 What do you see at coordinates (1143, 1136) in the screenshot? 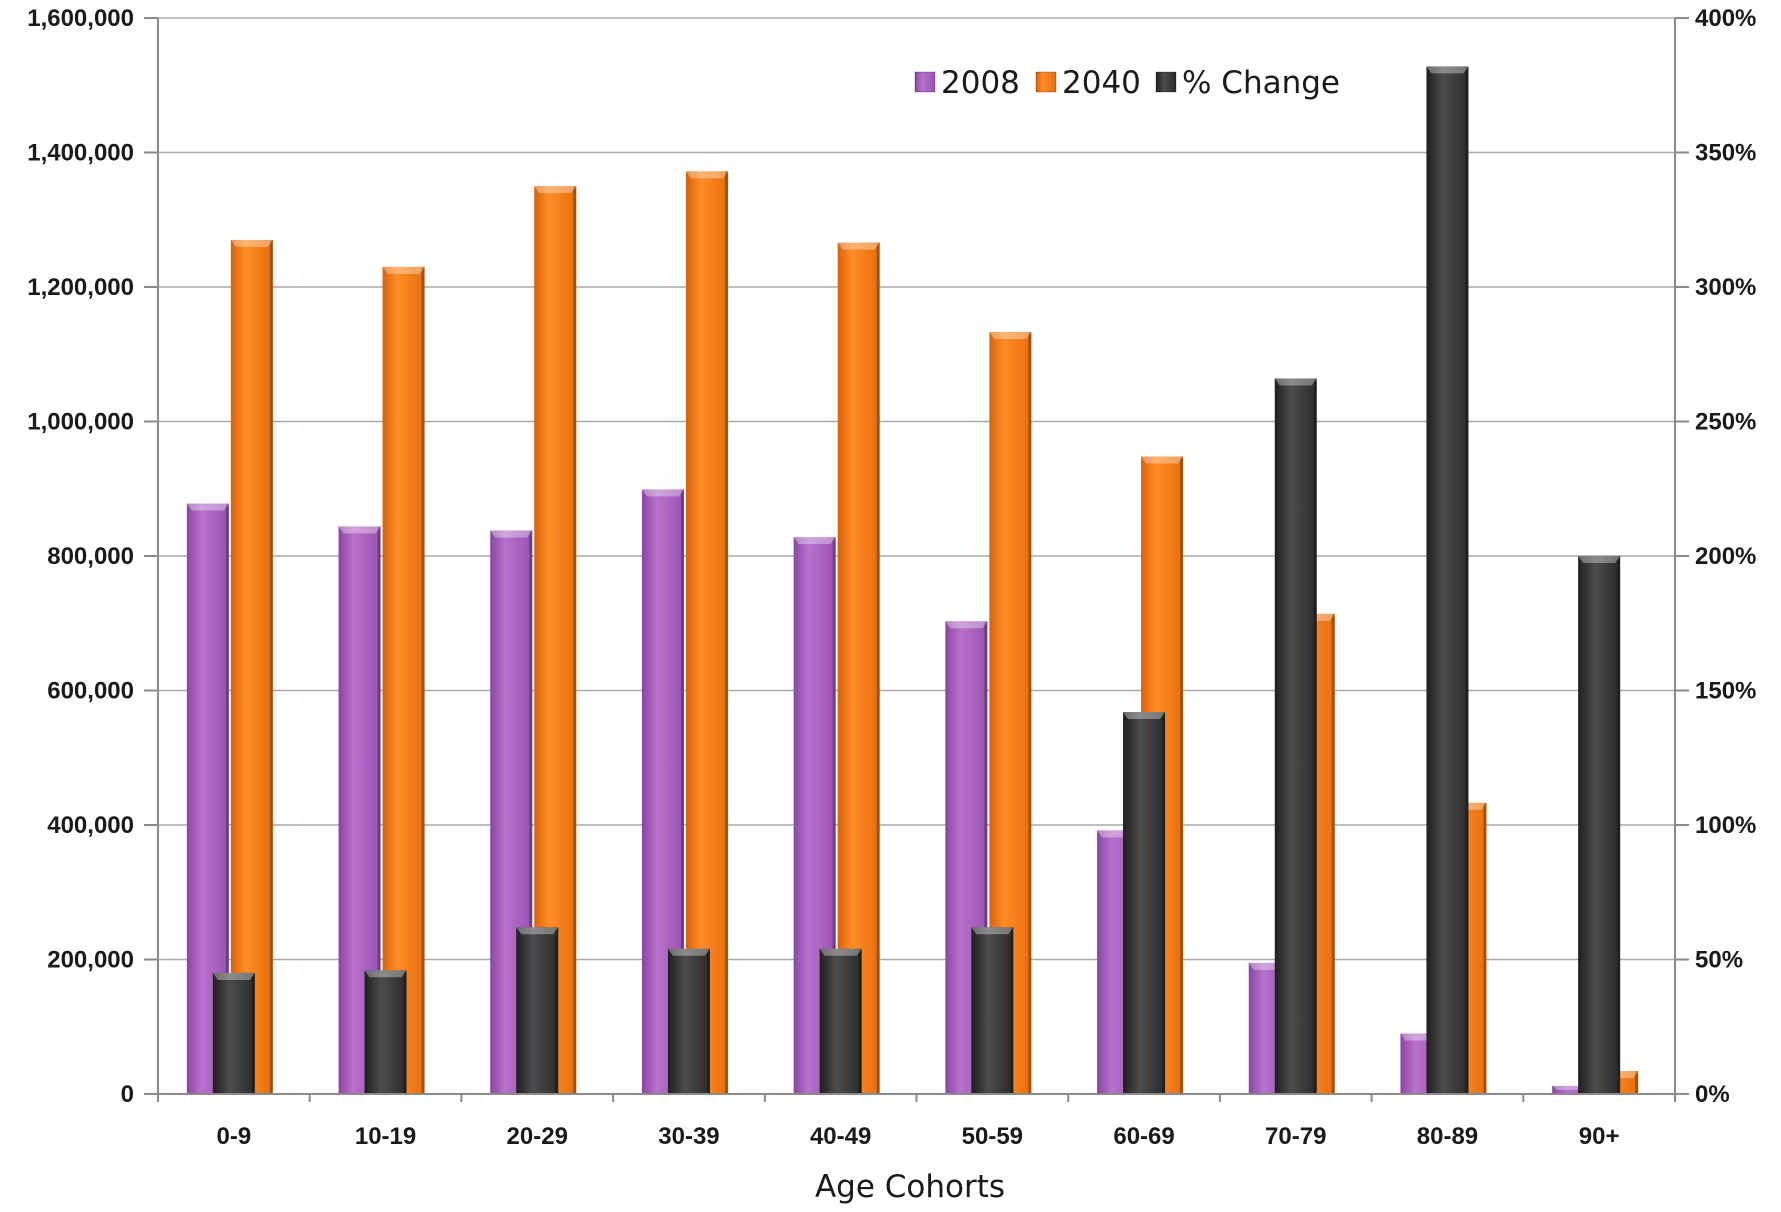
I see `x-tick-label: 60-69` at bounding box center [1143, 1136].